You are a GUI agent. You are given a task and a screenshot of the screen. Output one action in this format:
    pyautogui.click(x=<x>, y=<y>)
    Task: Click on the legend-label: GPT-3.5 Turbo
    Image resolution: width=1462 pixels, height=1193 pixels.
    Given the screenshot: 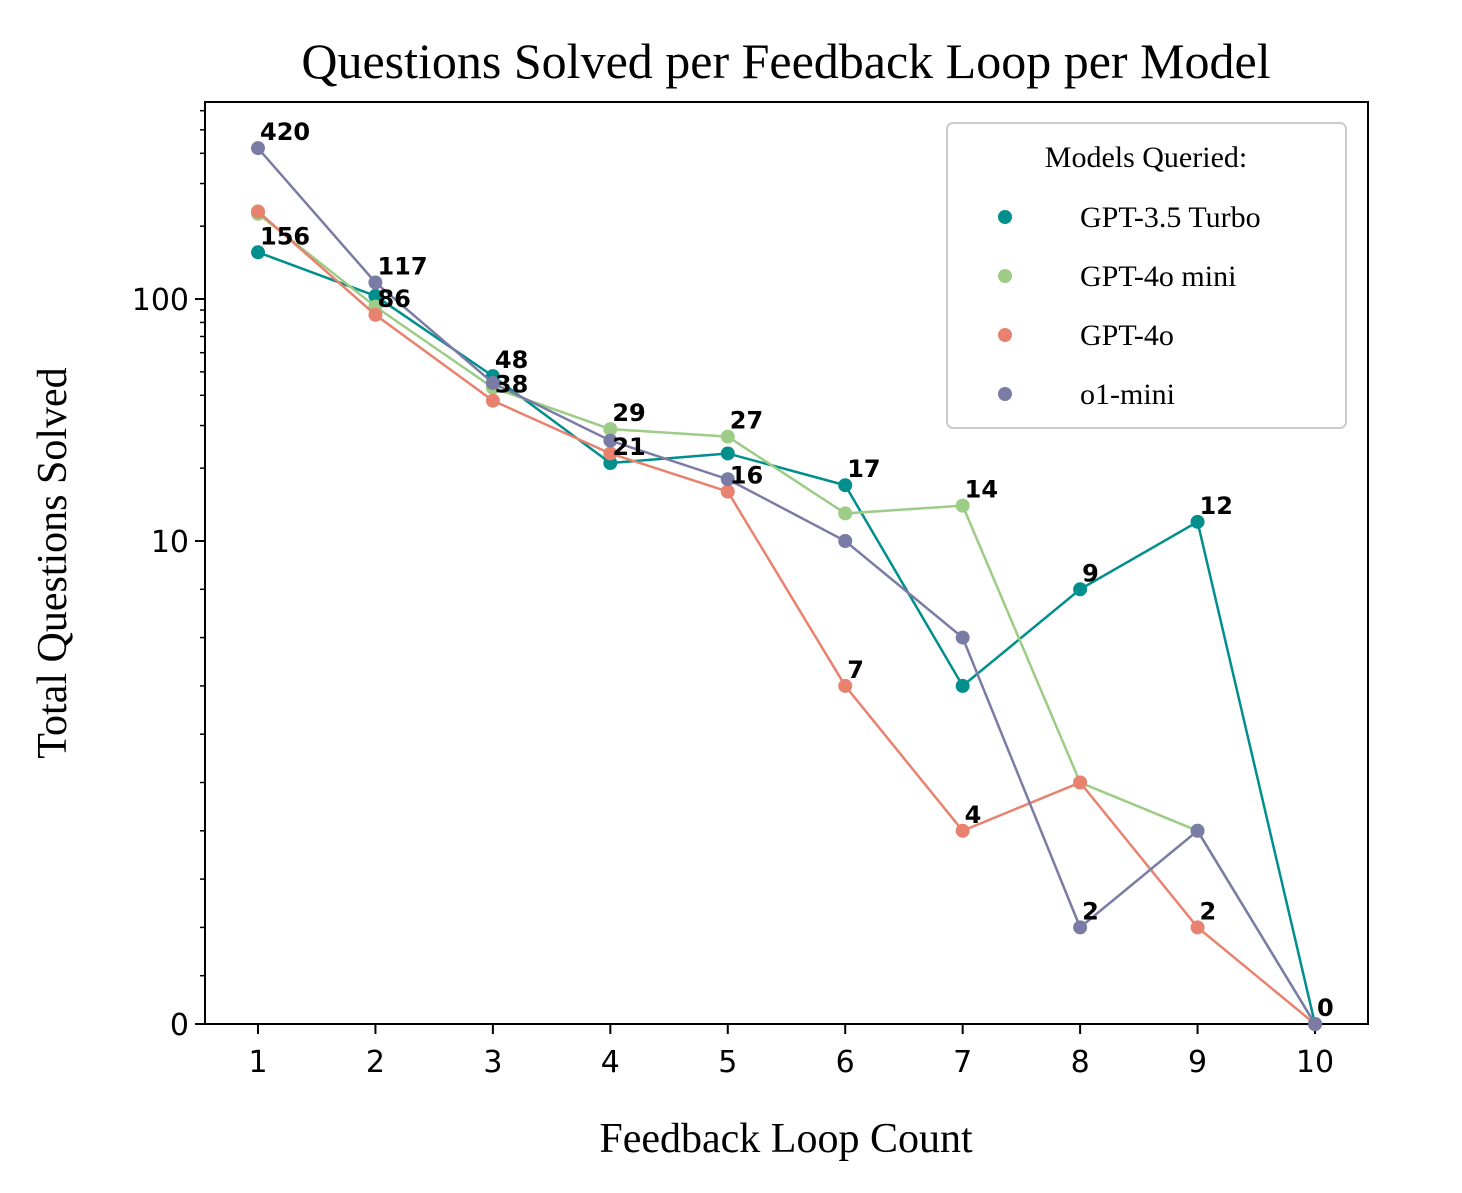 What is the action you would take?
    pyautogui.click(x=1170, y=217)
    